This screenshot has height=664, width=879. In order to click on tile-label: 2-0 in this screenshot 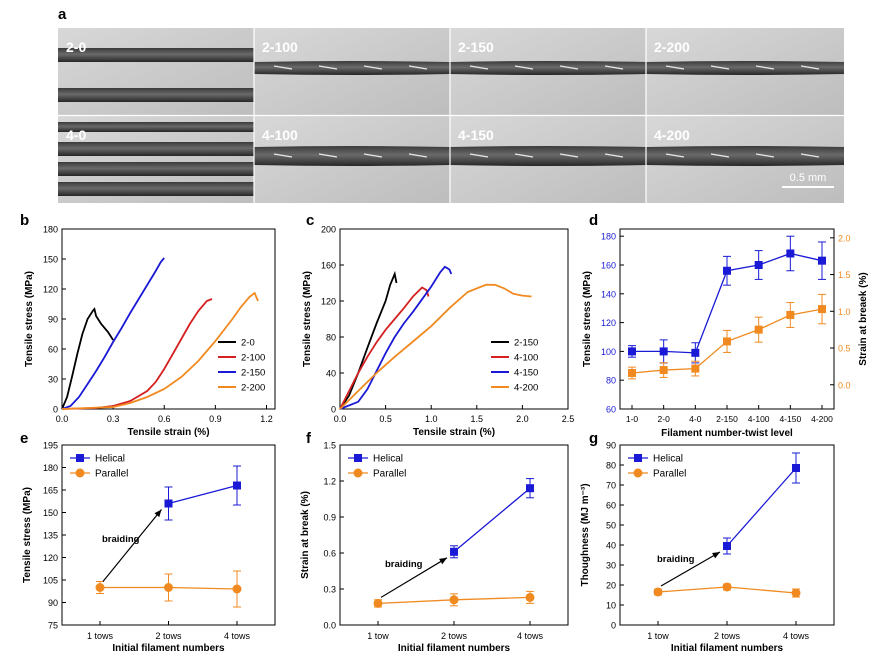, I will do `click(76, 47)`.